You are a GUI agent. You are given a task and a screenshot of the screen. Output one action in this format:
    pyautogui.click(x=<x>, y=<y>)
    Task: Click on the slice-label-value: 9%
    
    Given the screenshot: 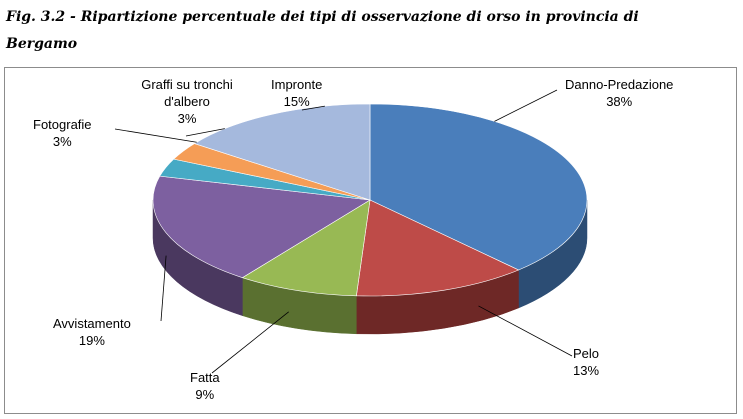 What is the action you would take?
    pyautogui.click(x=205, y=394)
    